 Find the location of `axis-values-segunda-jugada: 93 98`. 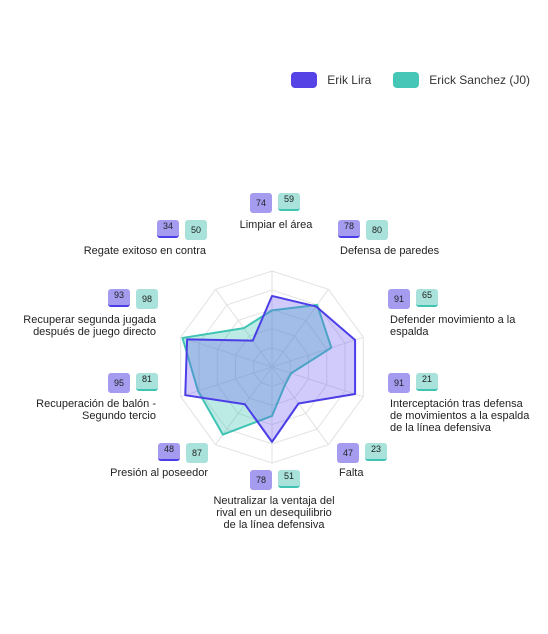

axis-values-segunda-jugada: 93 98 is located at coordinates (133, 299).